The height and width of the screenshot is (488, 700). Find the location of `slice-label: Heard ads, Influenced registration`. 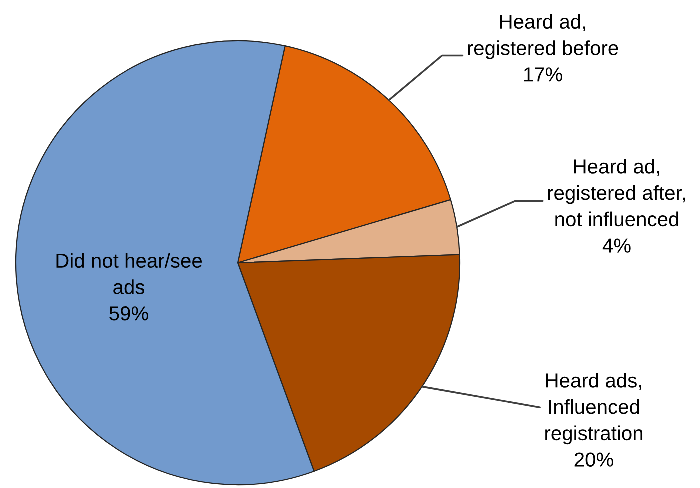

slice-label: Heard ads, Influenced registration is located at coordinates (594, 409).